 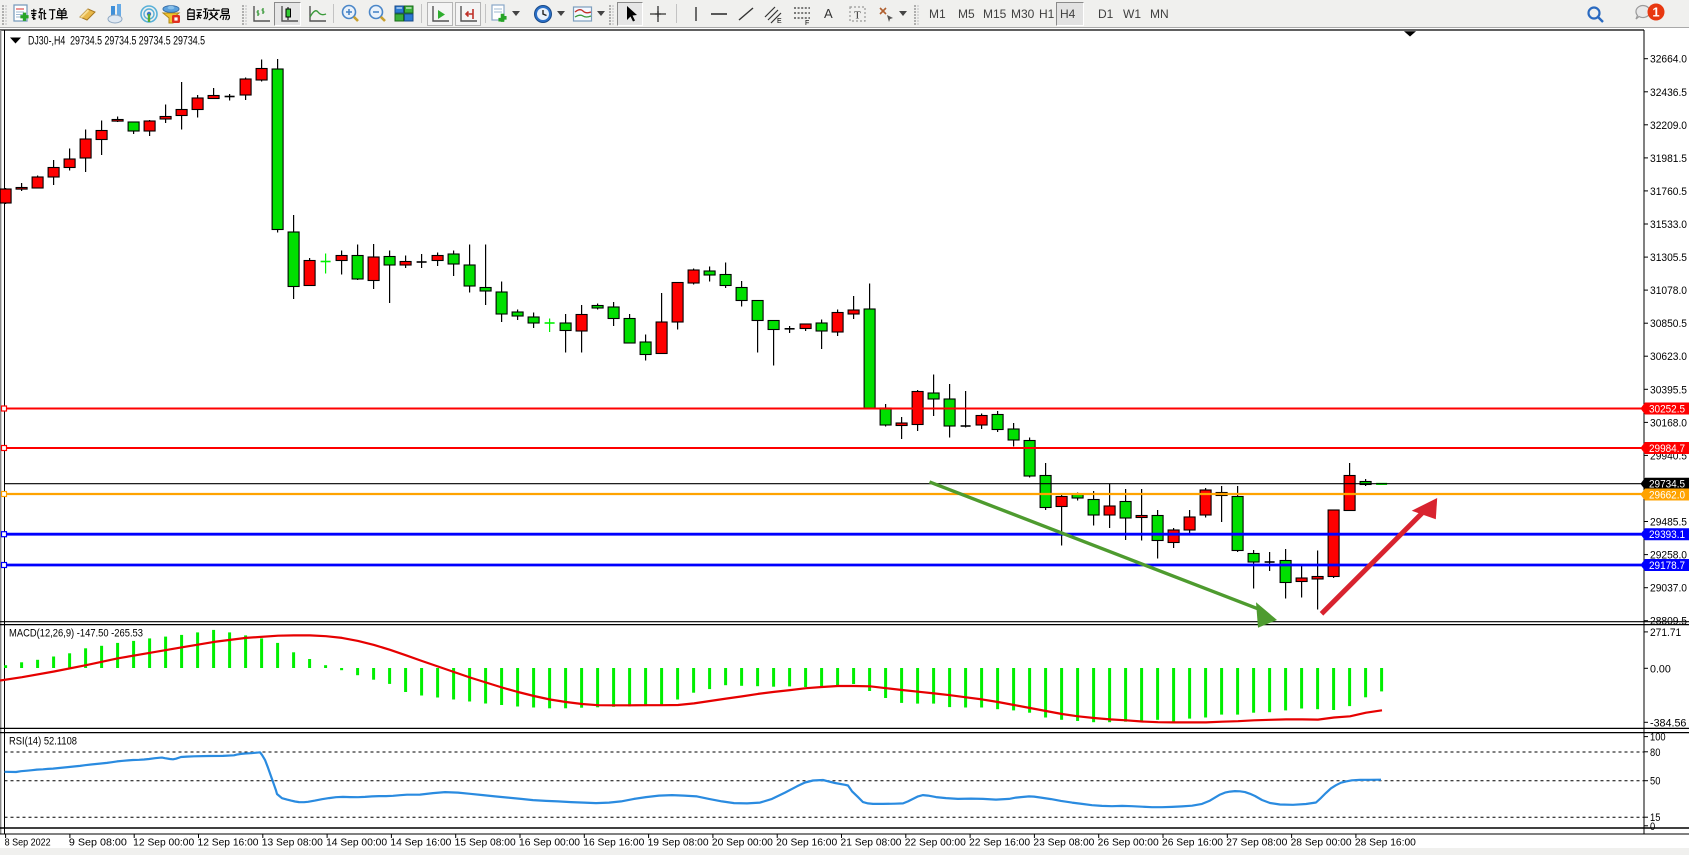 I want to click on svg-text: RSI(14) 52.1108, so click(x=43, y=742).